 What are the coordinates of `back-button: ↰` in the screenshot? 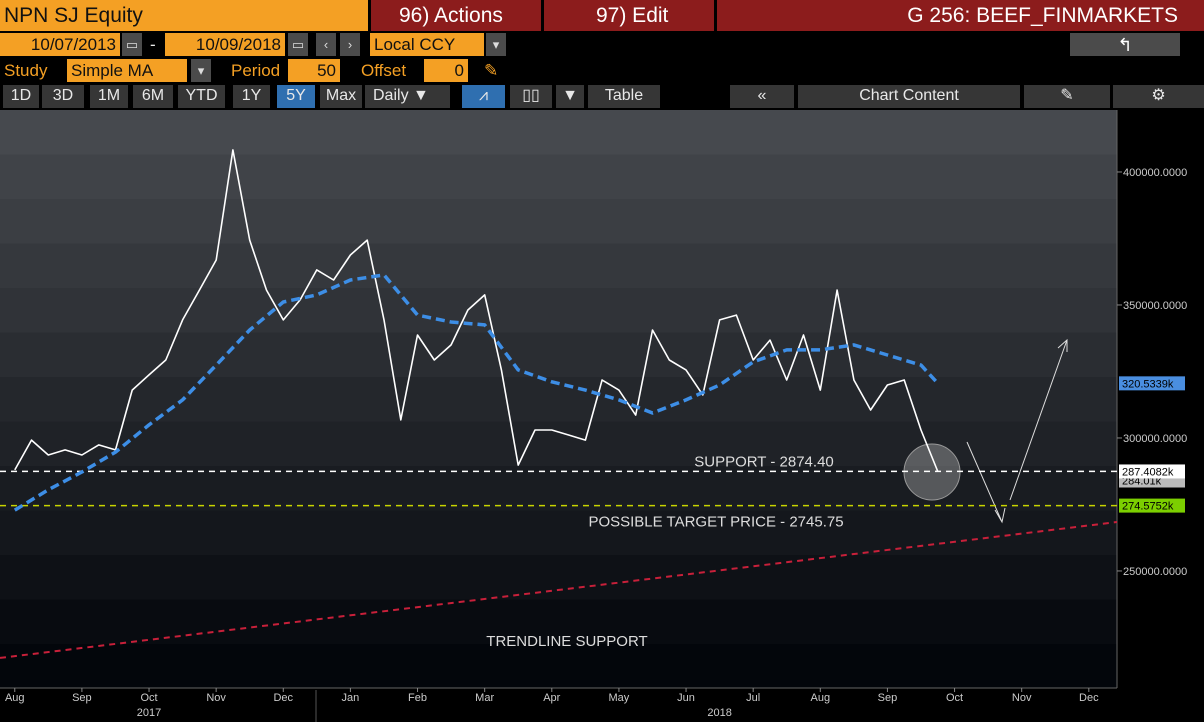 It's located at (1125, 44).